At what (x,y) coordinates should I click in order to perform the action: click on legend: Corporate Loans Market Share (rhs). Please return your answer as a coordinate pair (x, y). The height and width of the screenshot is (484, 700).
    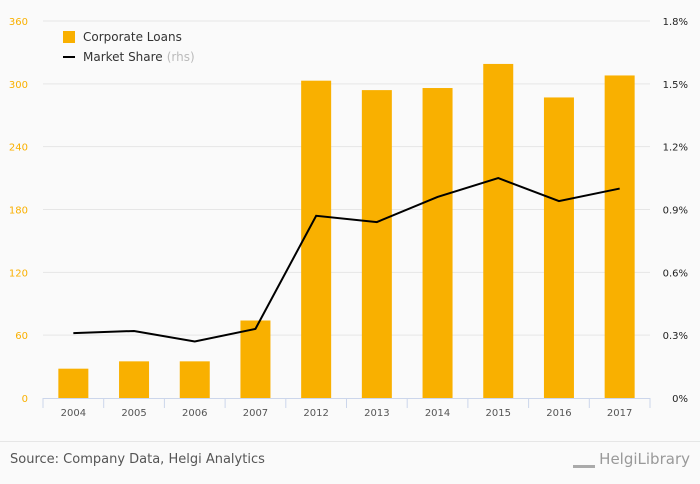
    Looking at the image, I should click on (129, 47).